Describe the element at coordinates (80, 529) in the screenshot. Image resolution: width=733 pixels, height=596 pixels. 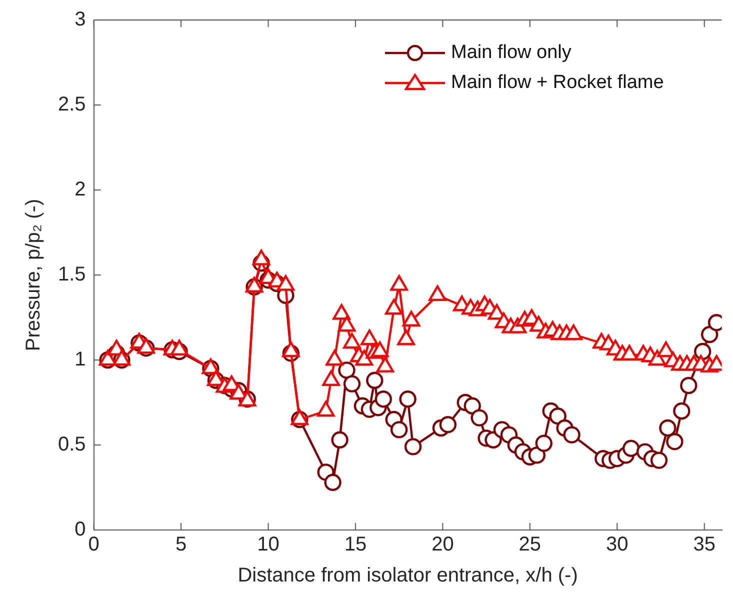
I see `y-tick-label: 0` at that location.